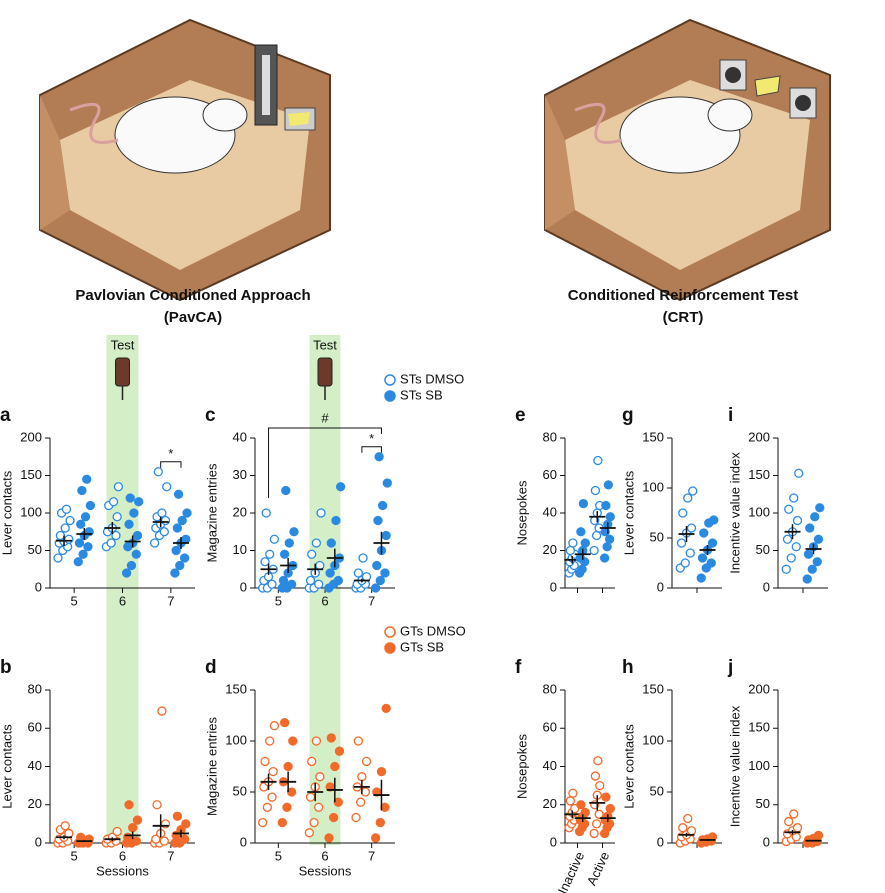 This screenshot has width=885, height=893. I want to click on legend-label: GTs DMSO, so click(433, 630).